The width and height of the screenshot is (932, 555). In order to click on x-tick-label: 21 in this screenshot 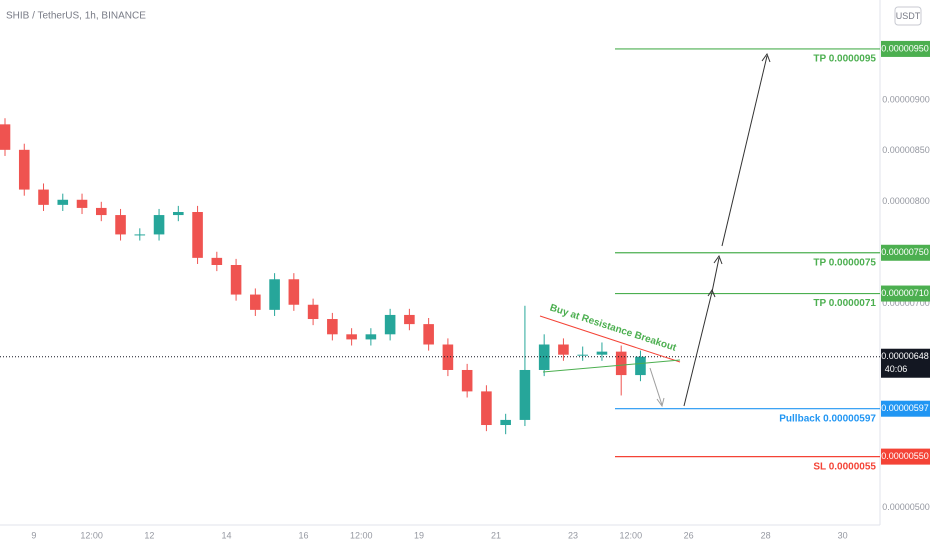, I will do `click(496, 535)`.